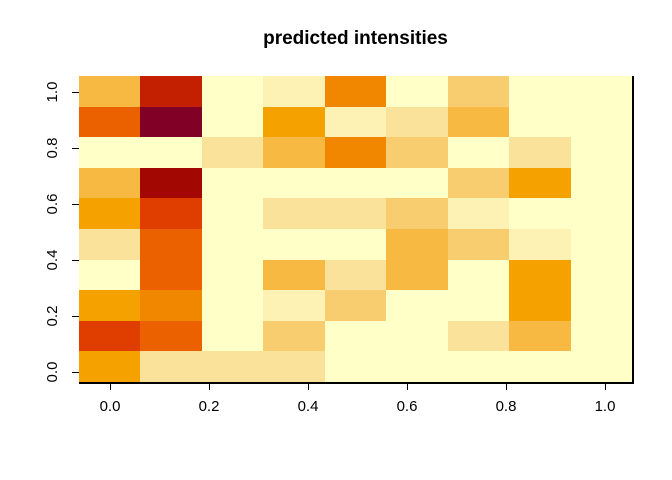 Image resolution: width=672 pixels, height=480 pixels. Describe the element at coordinates (52, 260) in the screenshot. I see `y-axis-tick-label: 0.4` at that location.